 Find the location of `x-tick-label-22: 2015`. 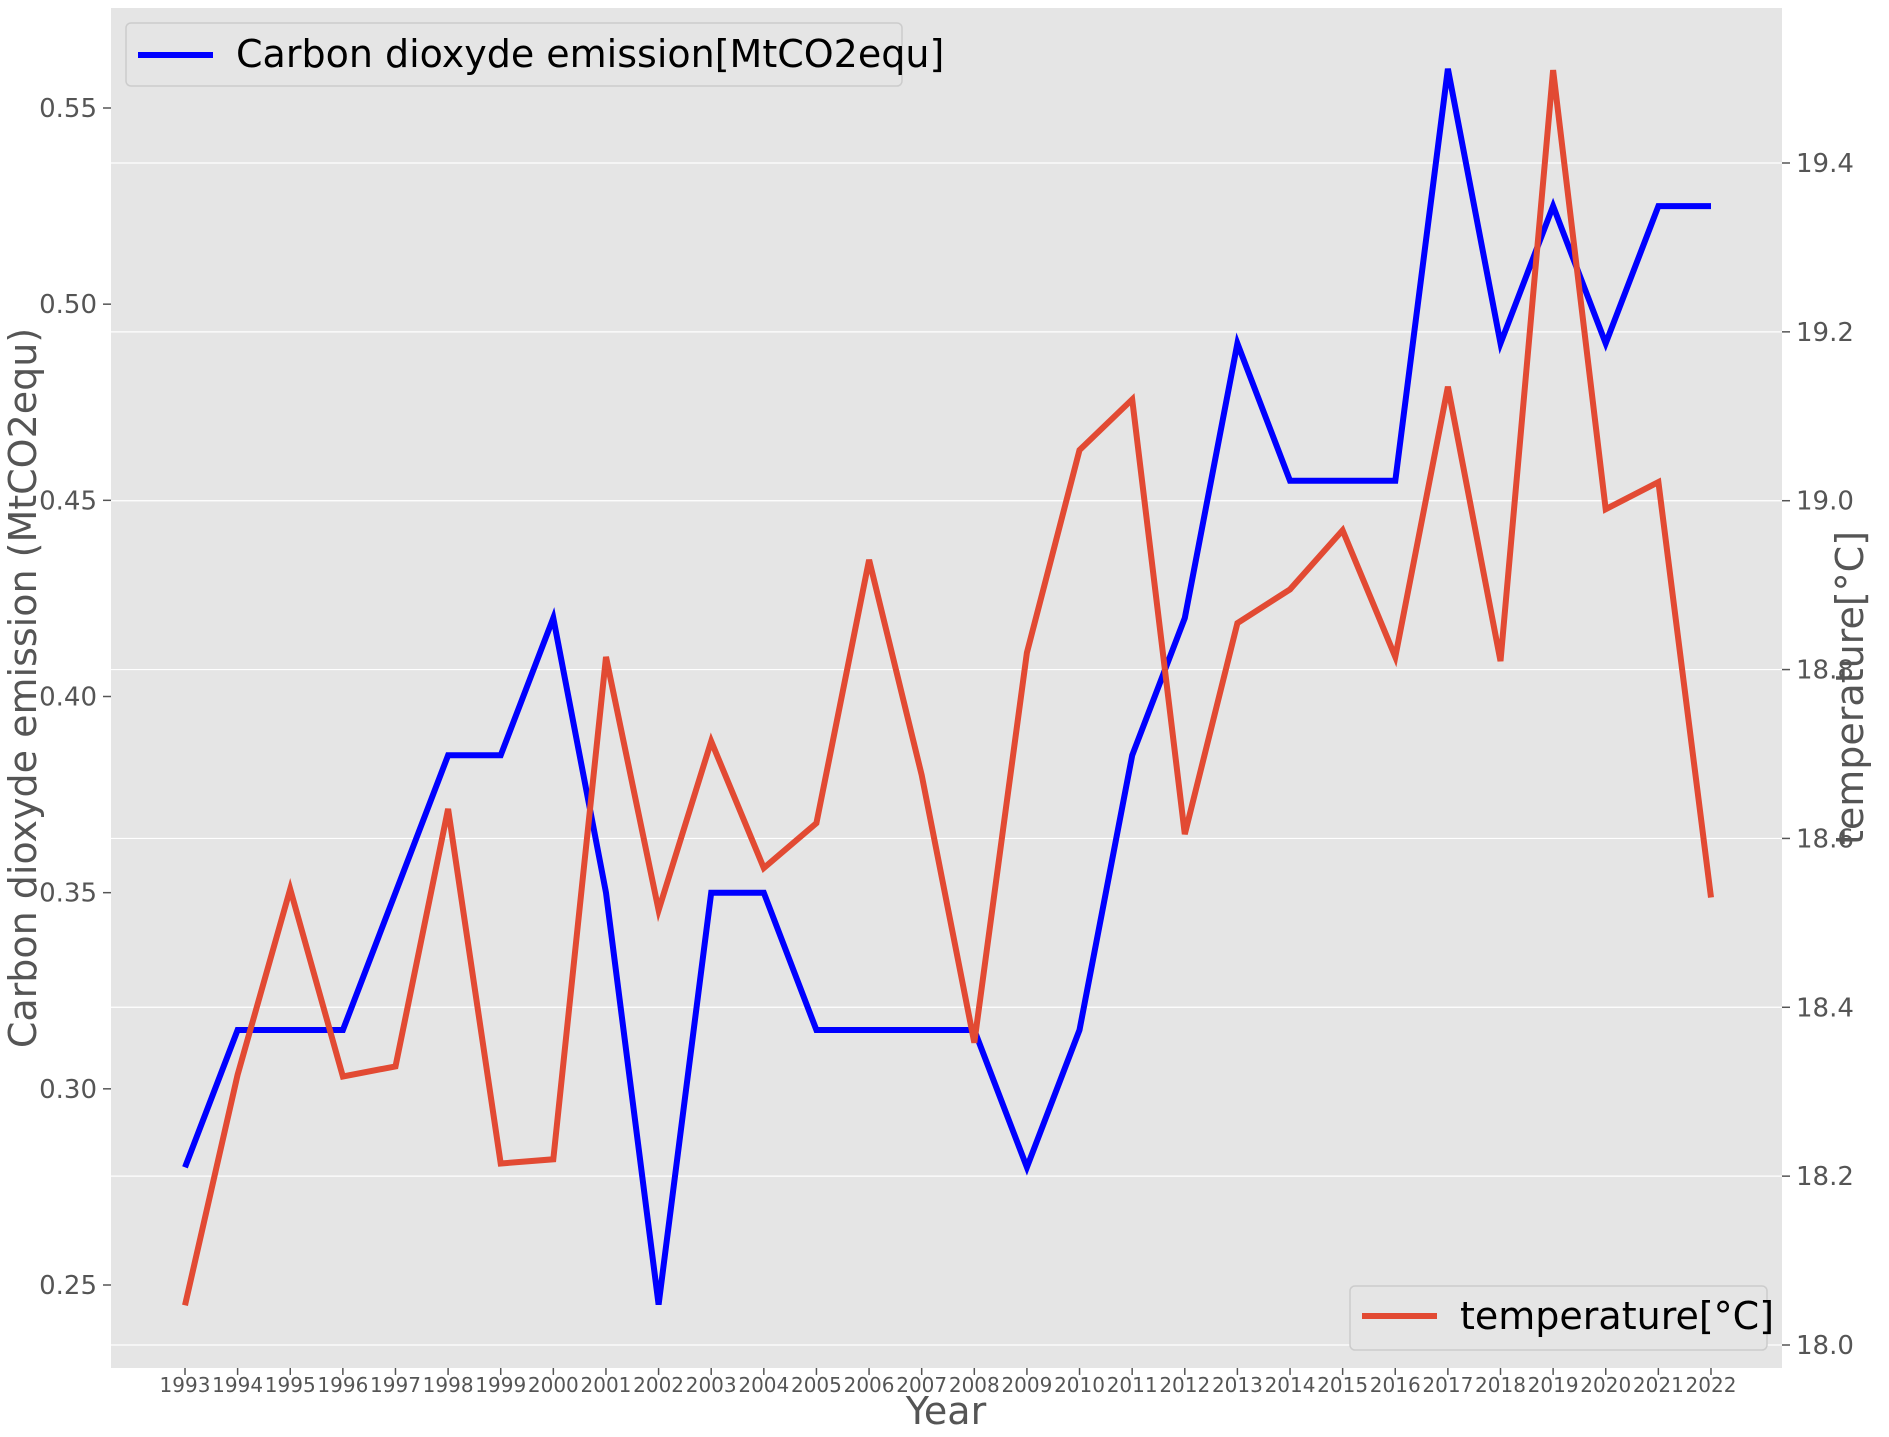

x-tick-label-22: 2015 is located at coordinates (1342, 1385).